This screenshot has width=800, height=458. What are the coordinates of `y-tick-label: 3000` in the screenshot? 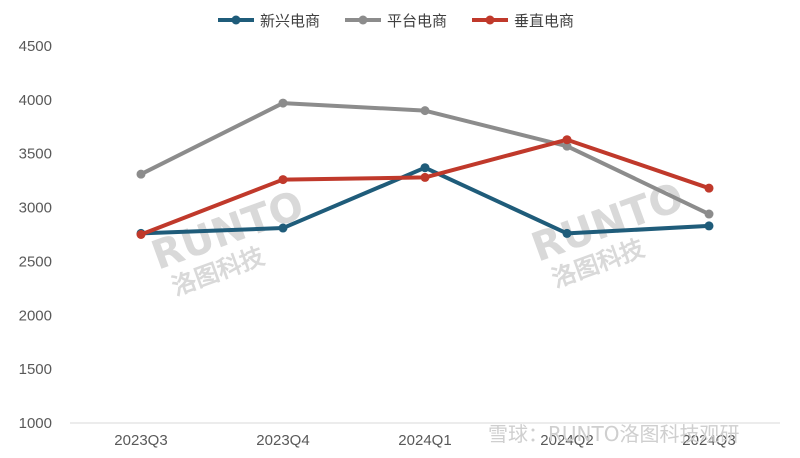 It's located at (35, 208).